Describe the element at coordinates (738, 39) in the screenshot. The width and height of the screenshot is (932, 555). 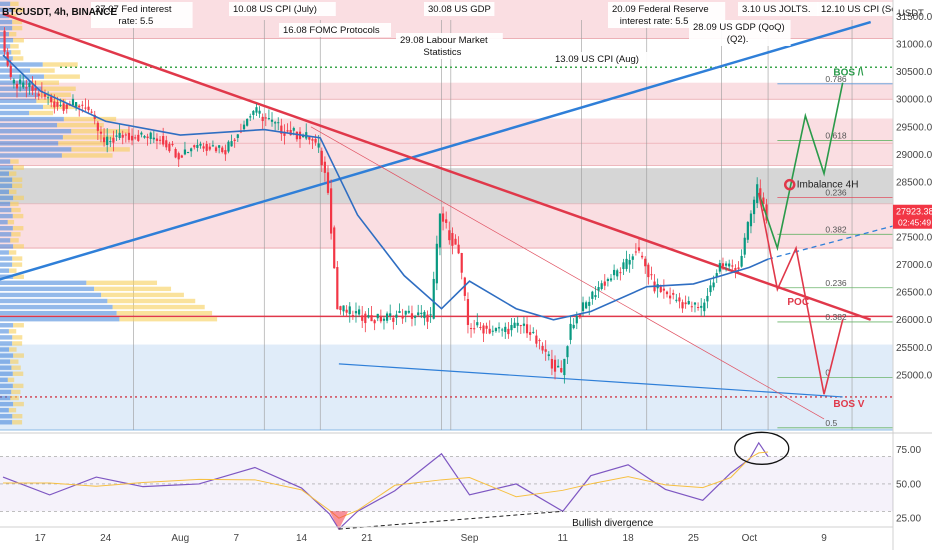
I see `event-label-line2-7: (Q2).` at that location.